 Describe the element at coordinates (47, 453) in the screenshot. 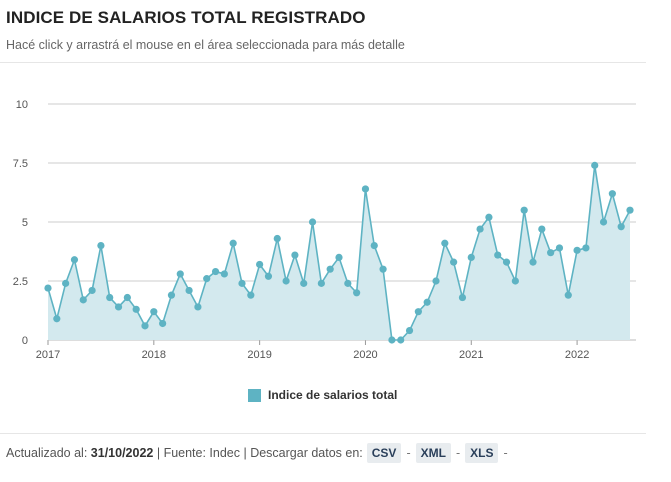

I see `updated-prefix: Actualizado al:` at that location.